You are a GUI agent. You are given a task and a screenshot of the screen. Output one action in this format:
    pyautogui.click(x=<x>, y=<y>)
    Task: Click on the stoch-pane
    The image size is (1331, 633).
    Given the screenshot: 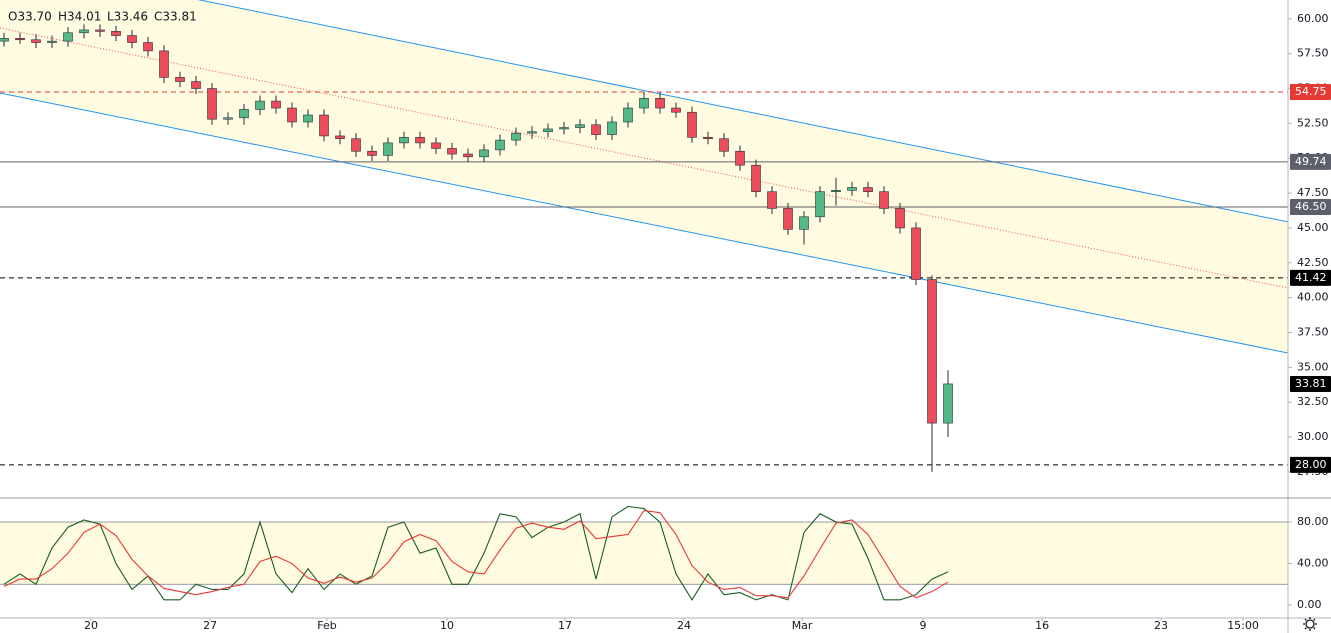 What is the action you would take?
    pyautogui.click(x=644, y=553)
    